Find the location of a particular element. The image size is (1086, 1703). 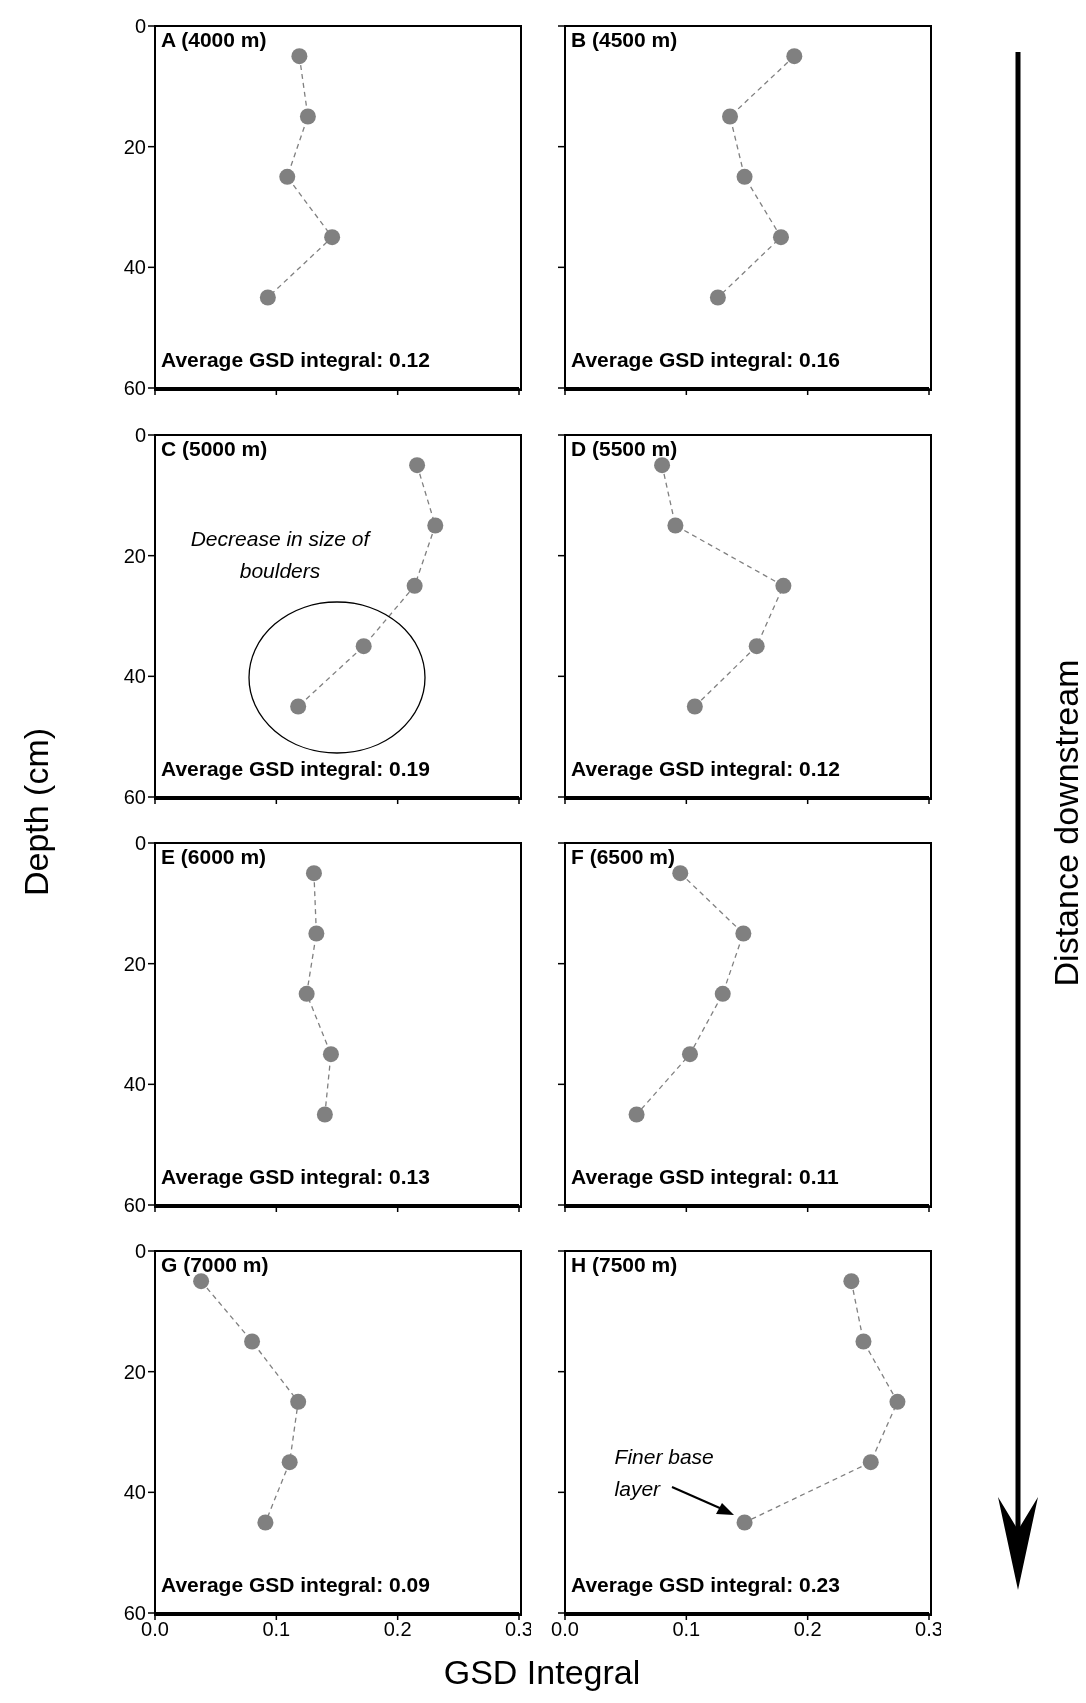

chart-title: A (4000 m) is located at coordinates (214, 40).